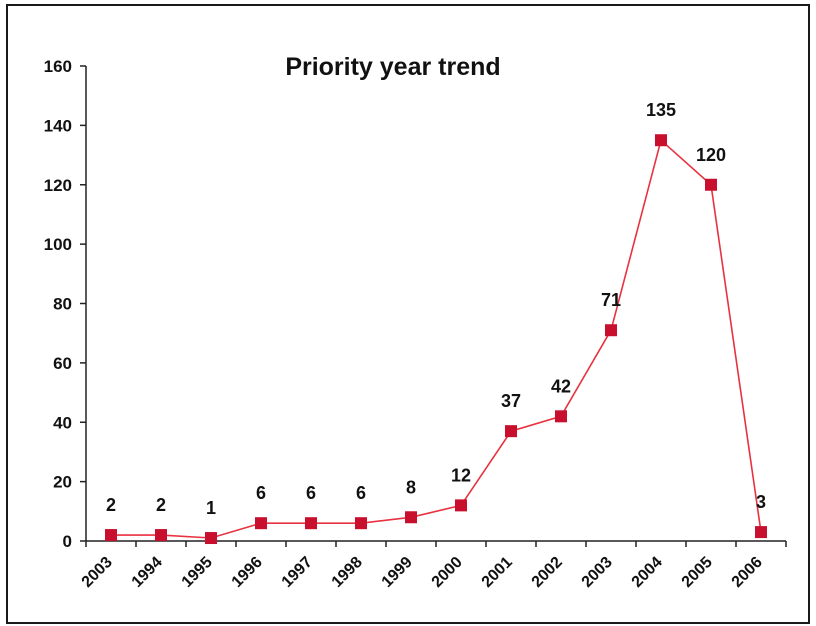 This screenshot has width=816, height=626. I want to click on x-tick-label: 1994, so click(147, 572).